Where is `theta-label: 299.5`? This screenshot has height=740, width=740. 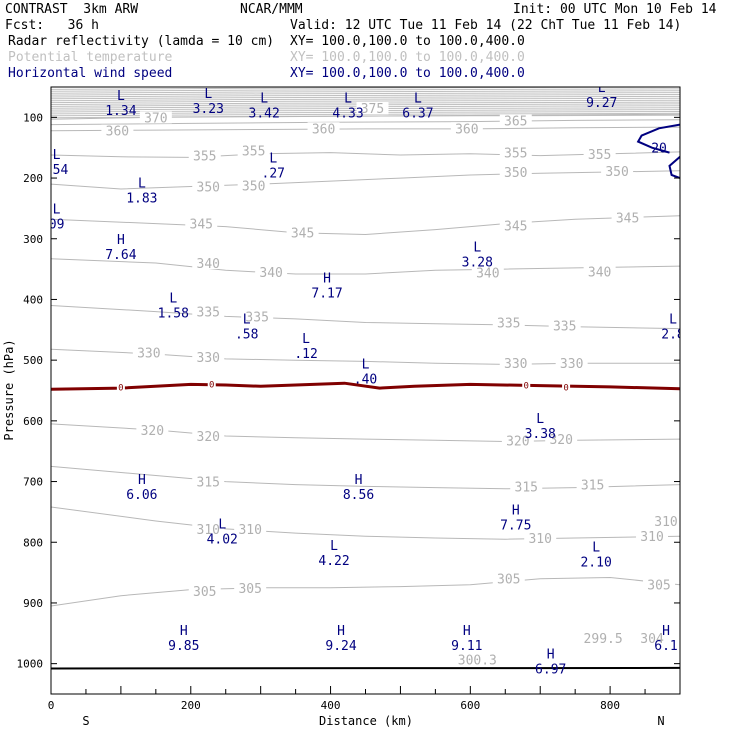
theta-label: 299.5 is located at coordinates (603, 639).